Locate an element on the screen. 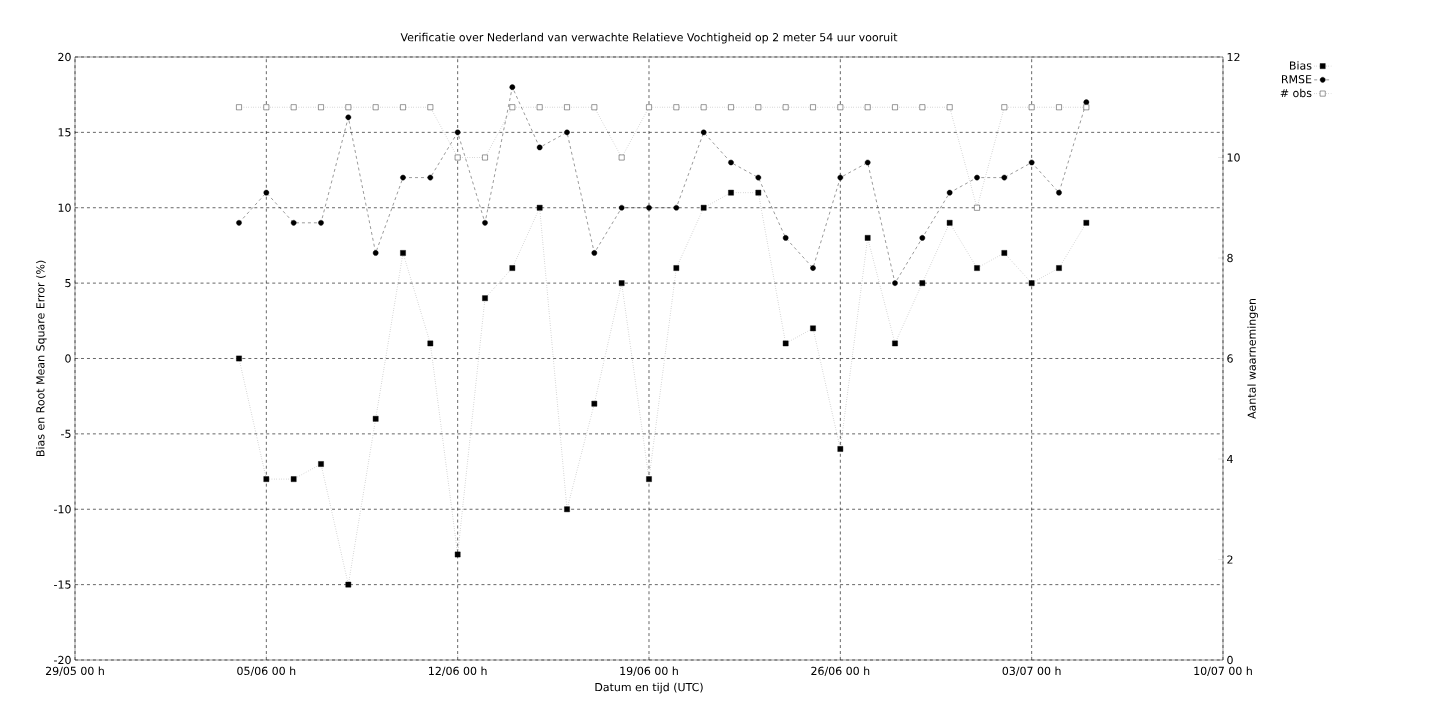 Image resolution: width=1440 pixels, height=720 pixels. y-tick-label: -15 is located at coordinates (62, 584).